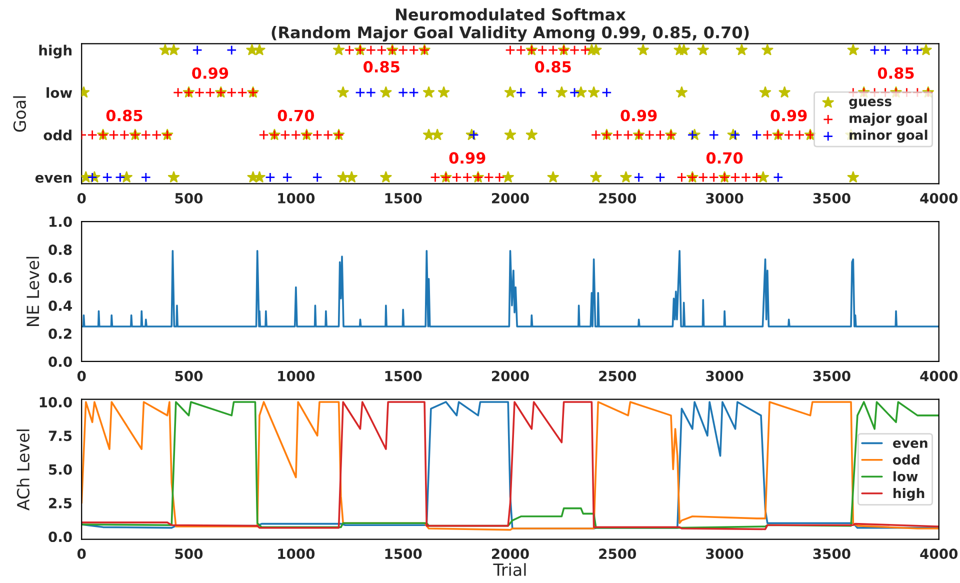  I want to click on y-tick-label: 5.0, so click(60, 469).